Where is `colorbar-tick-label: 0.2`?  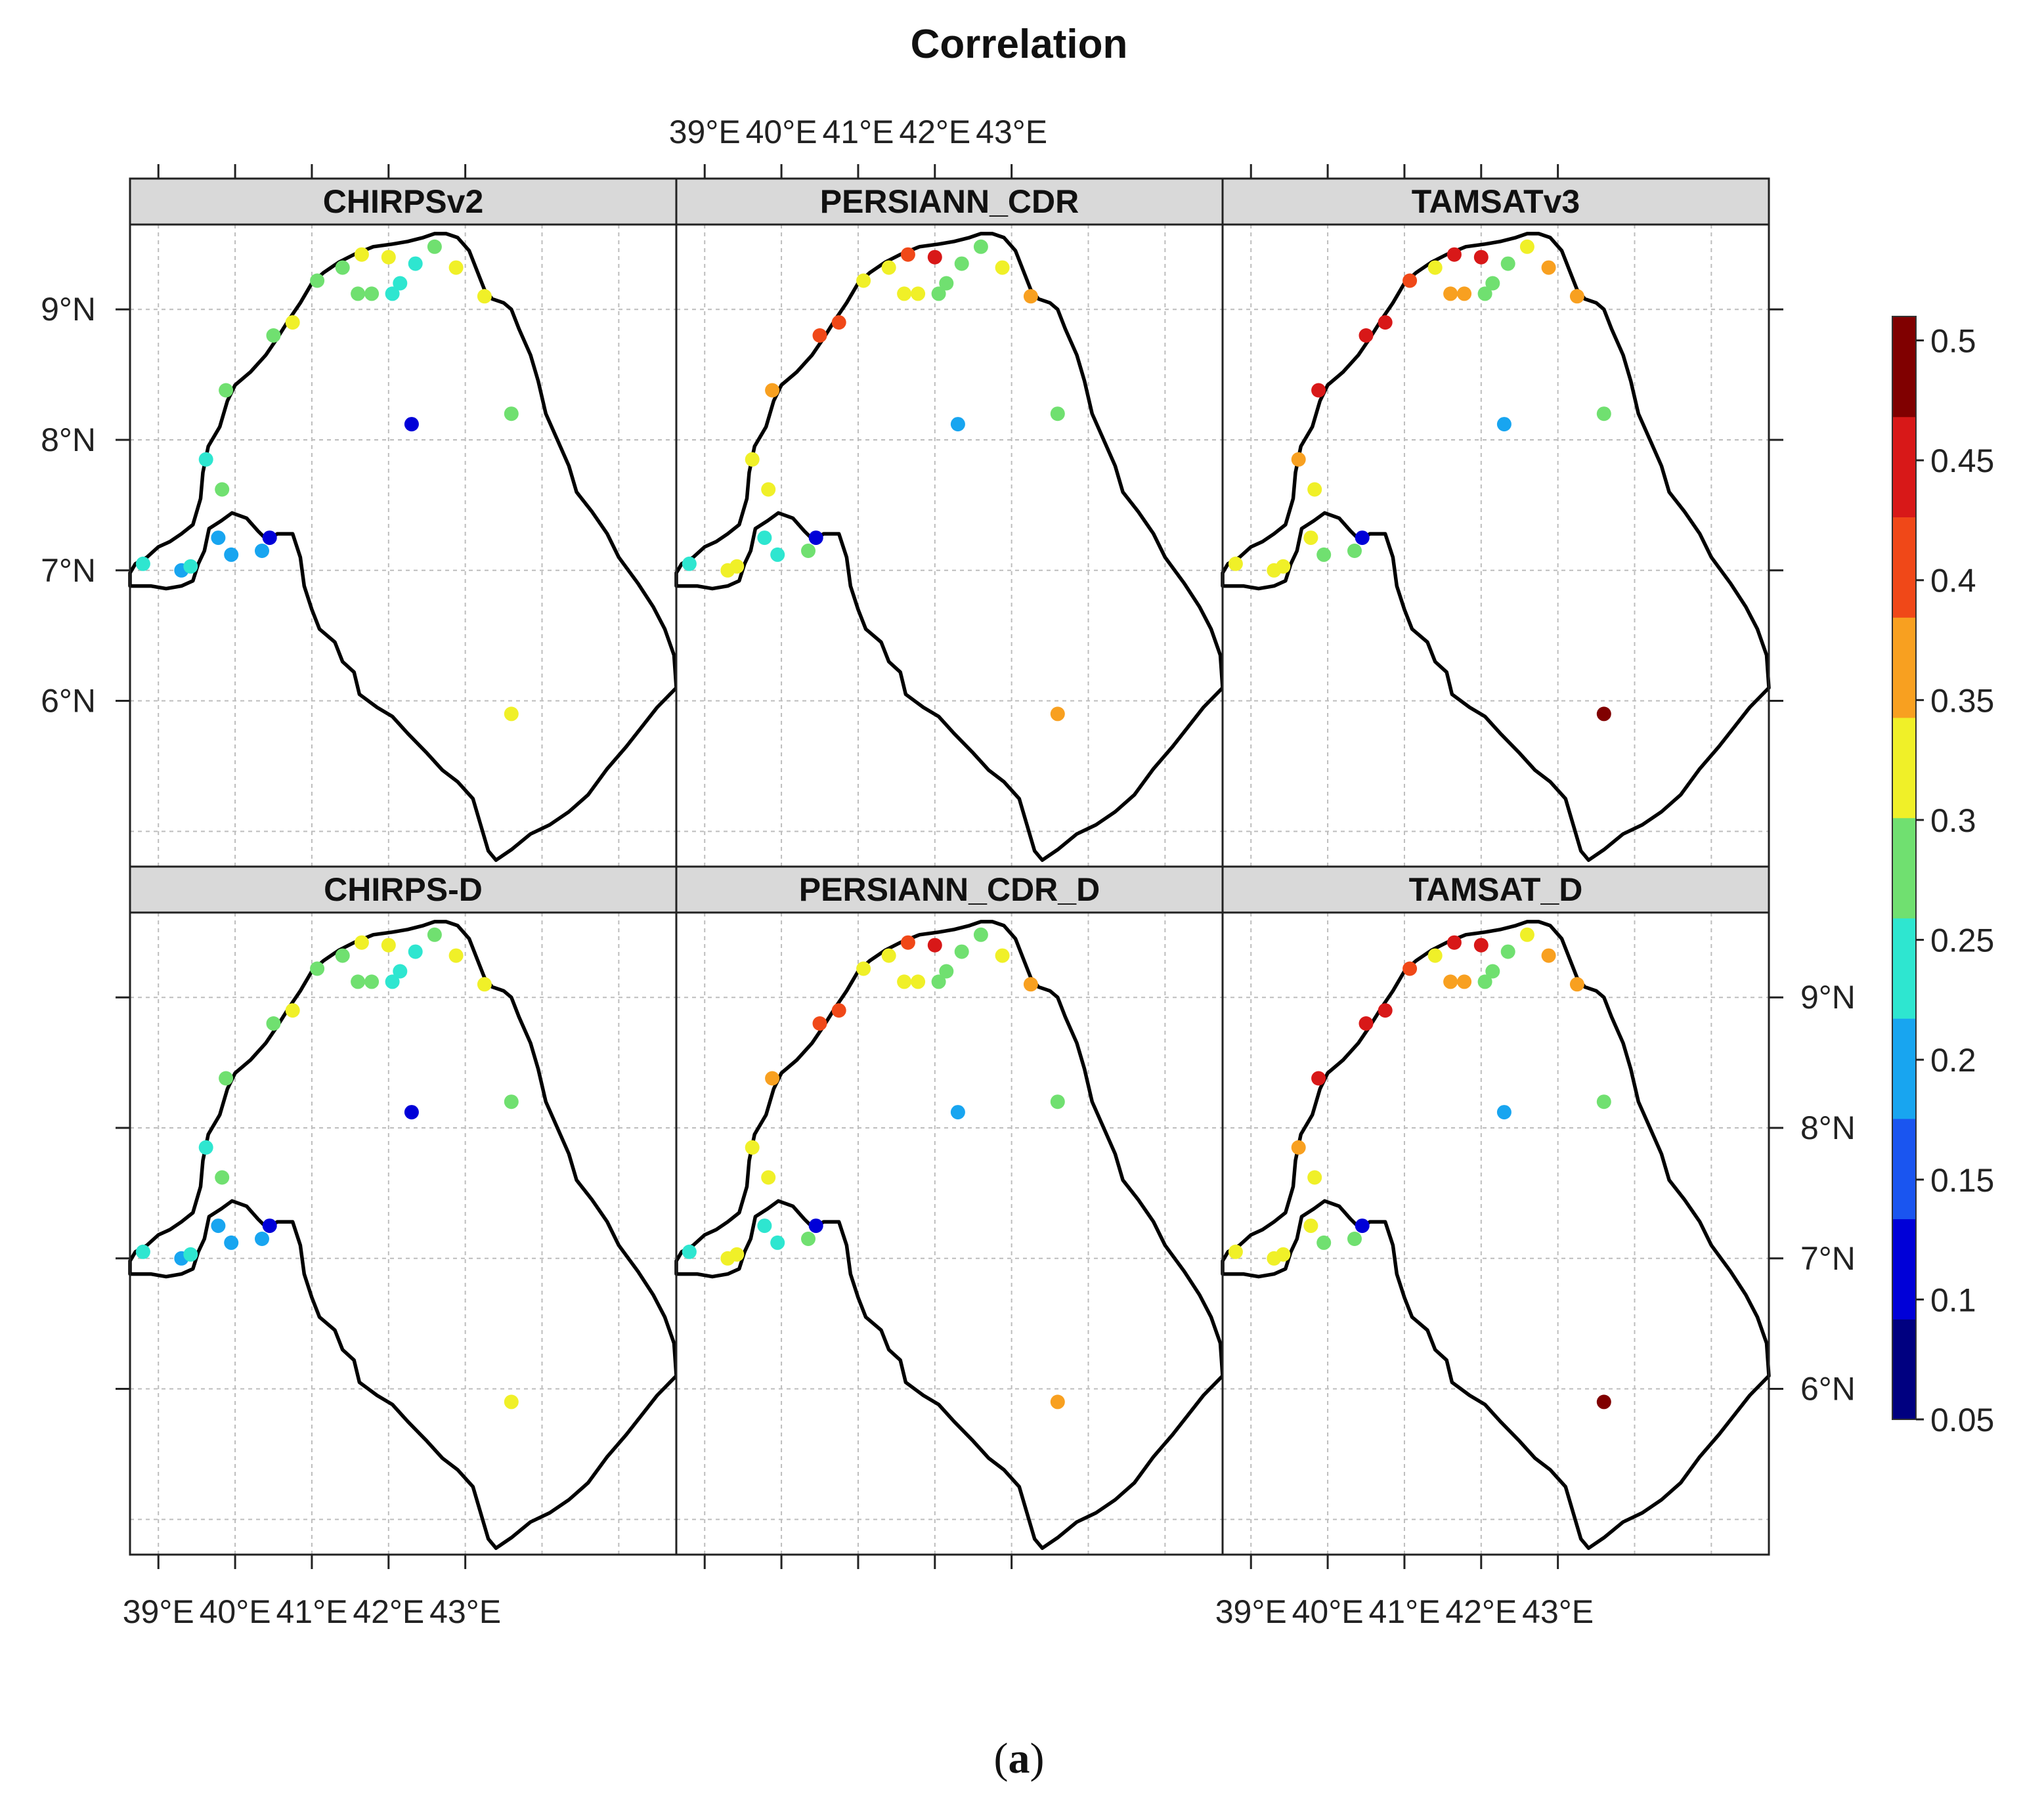 colorbar-tick-label: 0.2 is located at coordinates (1953, 1060).